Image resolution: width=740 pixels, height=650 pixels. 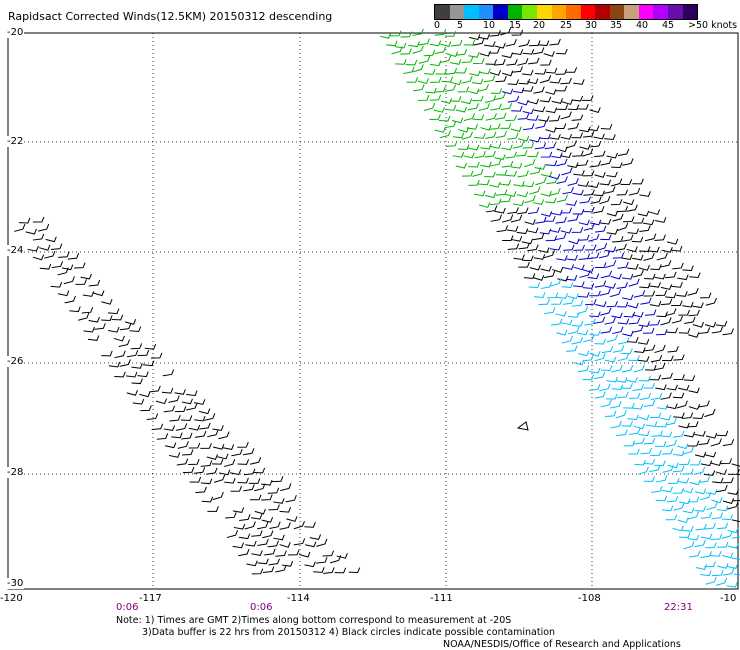 What do you see at coordinates (15, 32) in the screenshot?
I see `lat-label: -20` at bounding box center [15, 32].